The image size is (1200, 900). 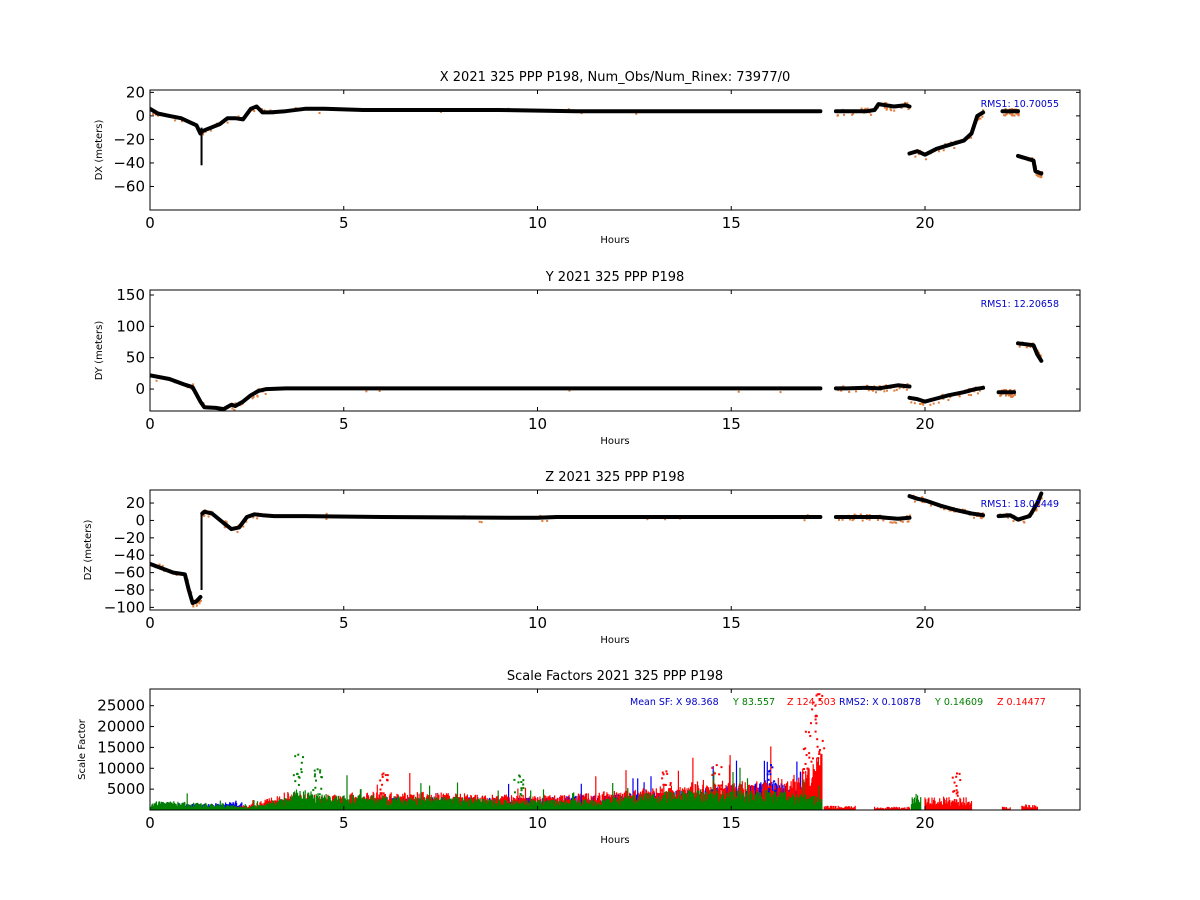 I want to click on y-tick-label: −80, so click(x=129, y=590).